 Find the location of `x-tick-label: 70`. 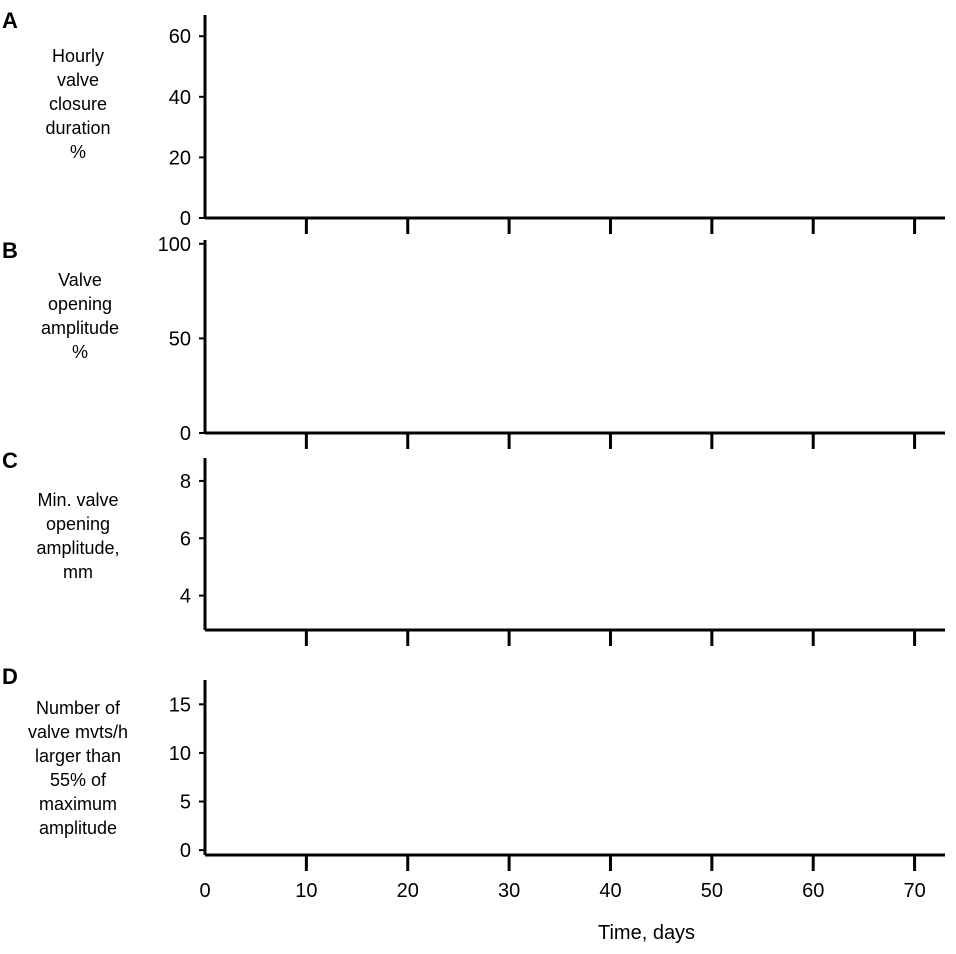

x-tick-label: 70 is located at coordinates (914, 891).